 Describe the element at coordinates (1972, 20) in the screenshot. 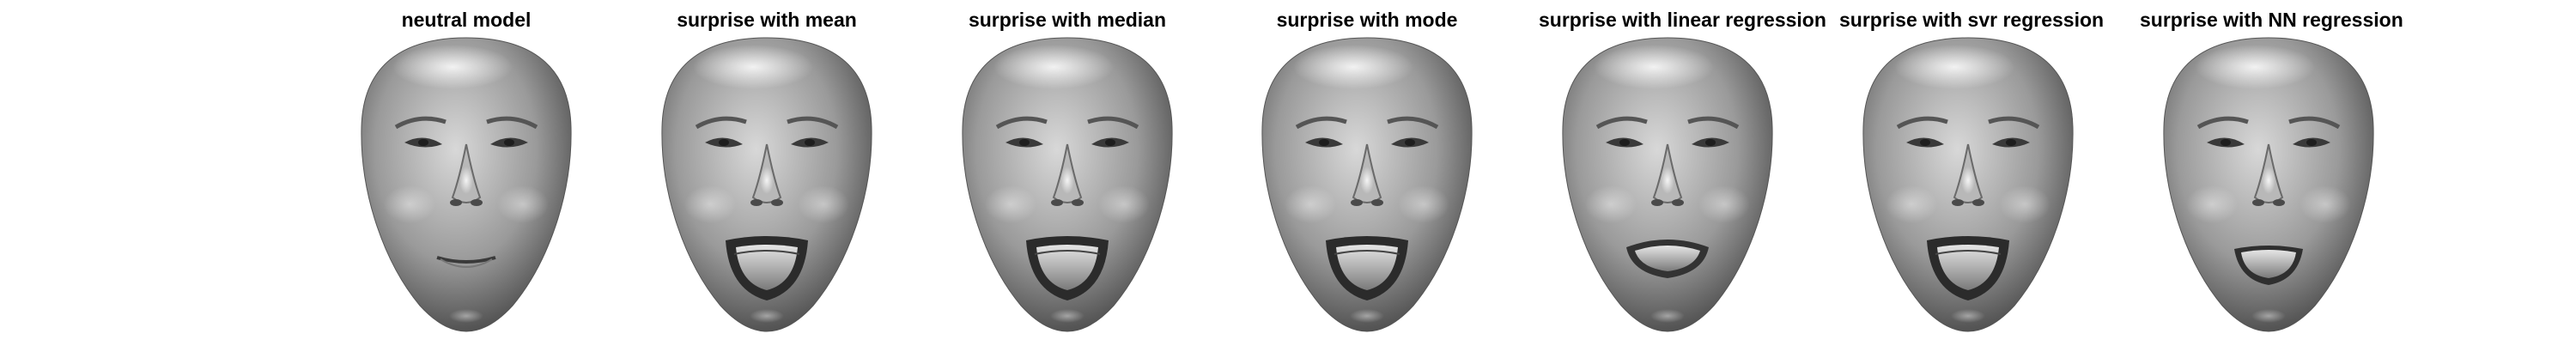

I see `panel-title: surprise with svr regression` at that location.